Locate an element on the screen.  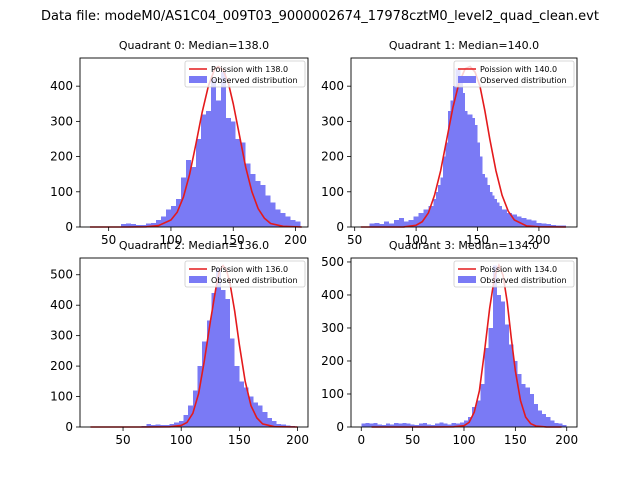
subplot-title: Quadrant 0: Median=138.0 is located at coordinates (194, 45).